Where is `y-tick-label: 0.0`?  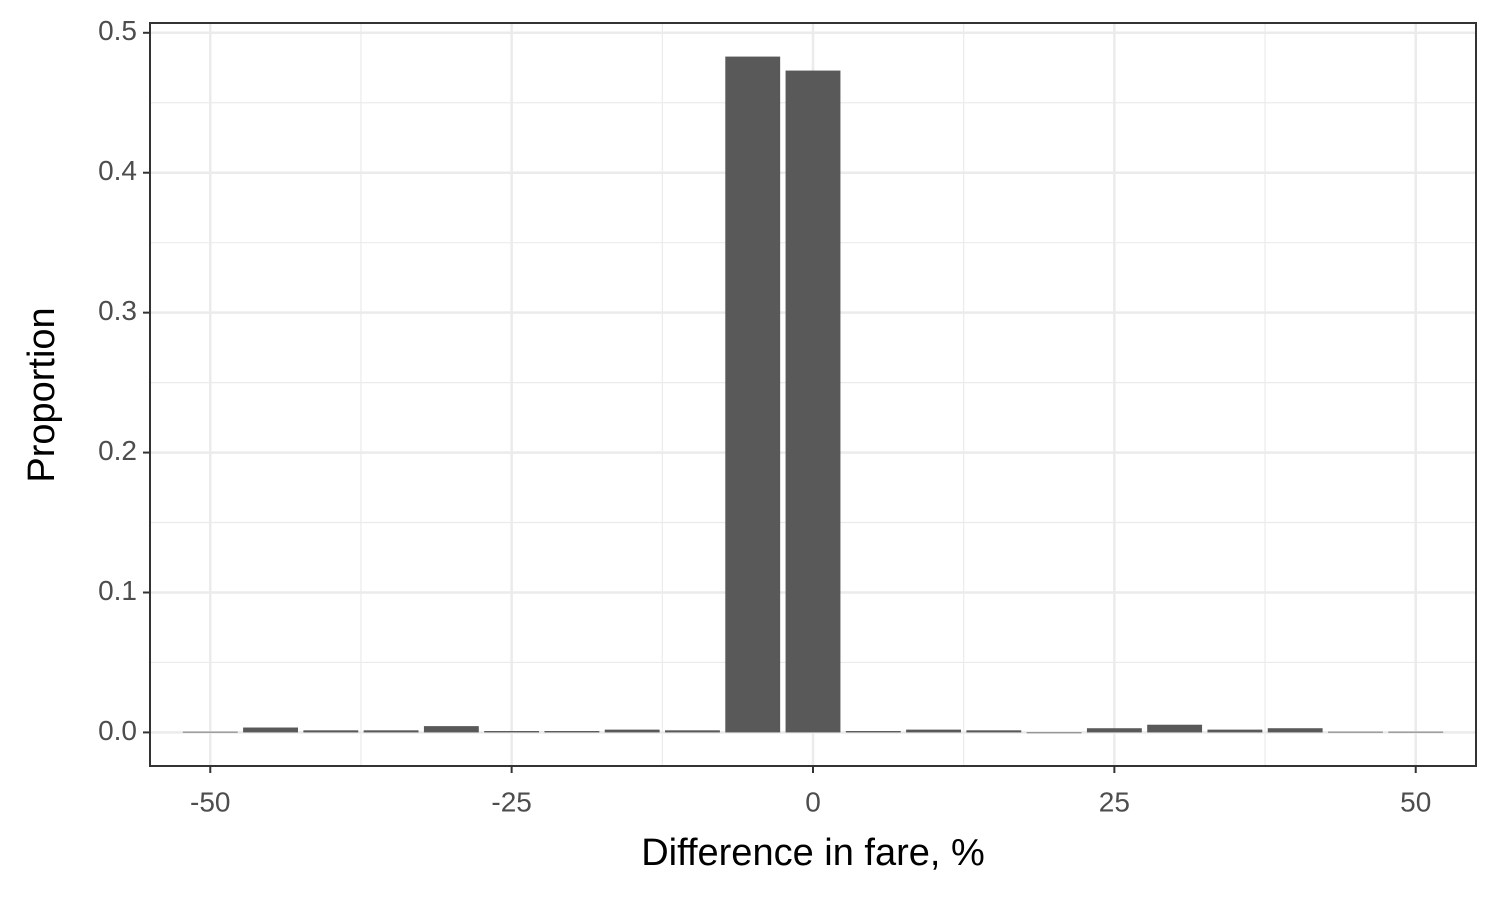
y-tick-label: 0.0 is located at coordinates (117, 730).